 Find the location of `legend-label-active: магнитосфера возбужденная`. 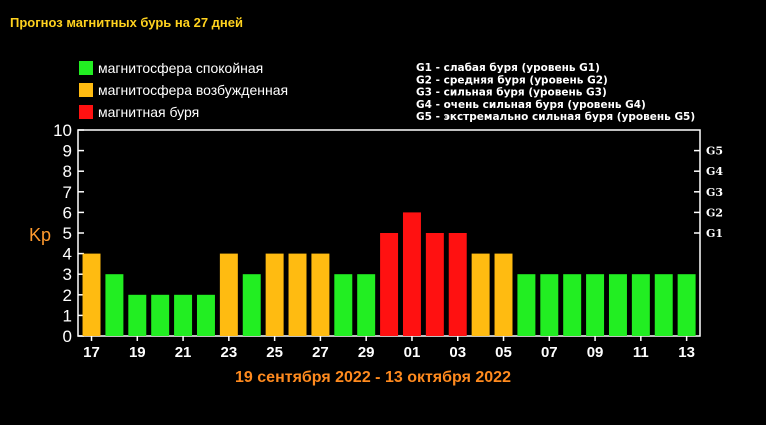

legend-label-active: магнитосфера возбужденная is located at coordinates (193, 90).